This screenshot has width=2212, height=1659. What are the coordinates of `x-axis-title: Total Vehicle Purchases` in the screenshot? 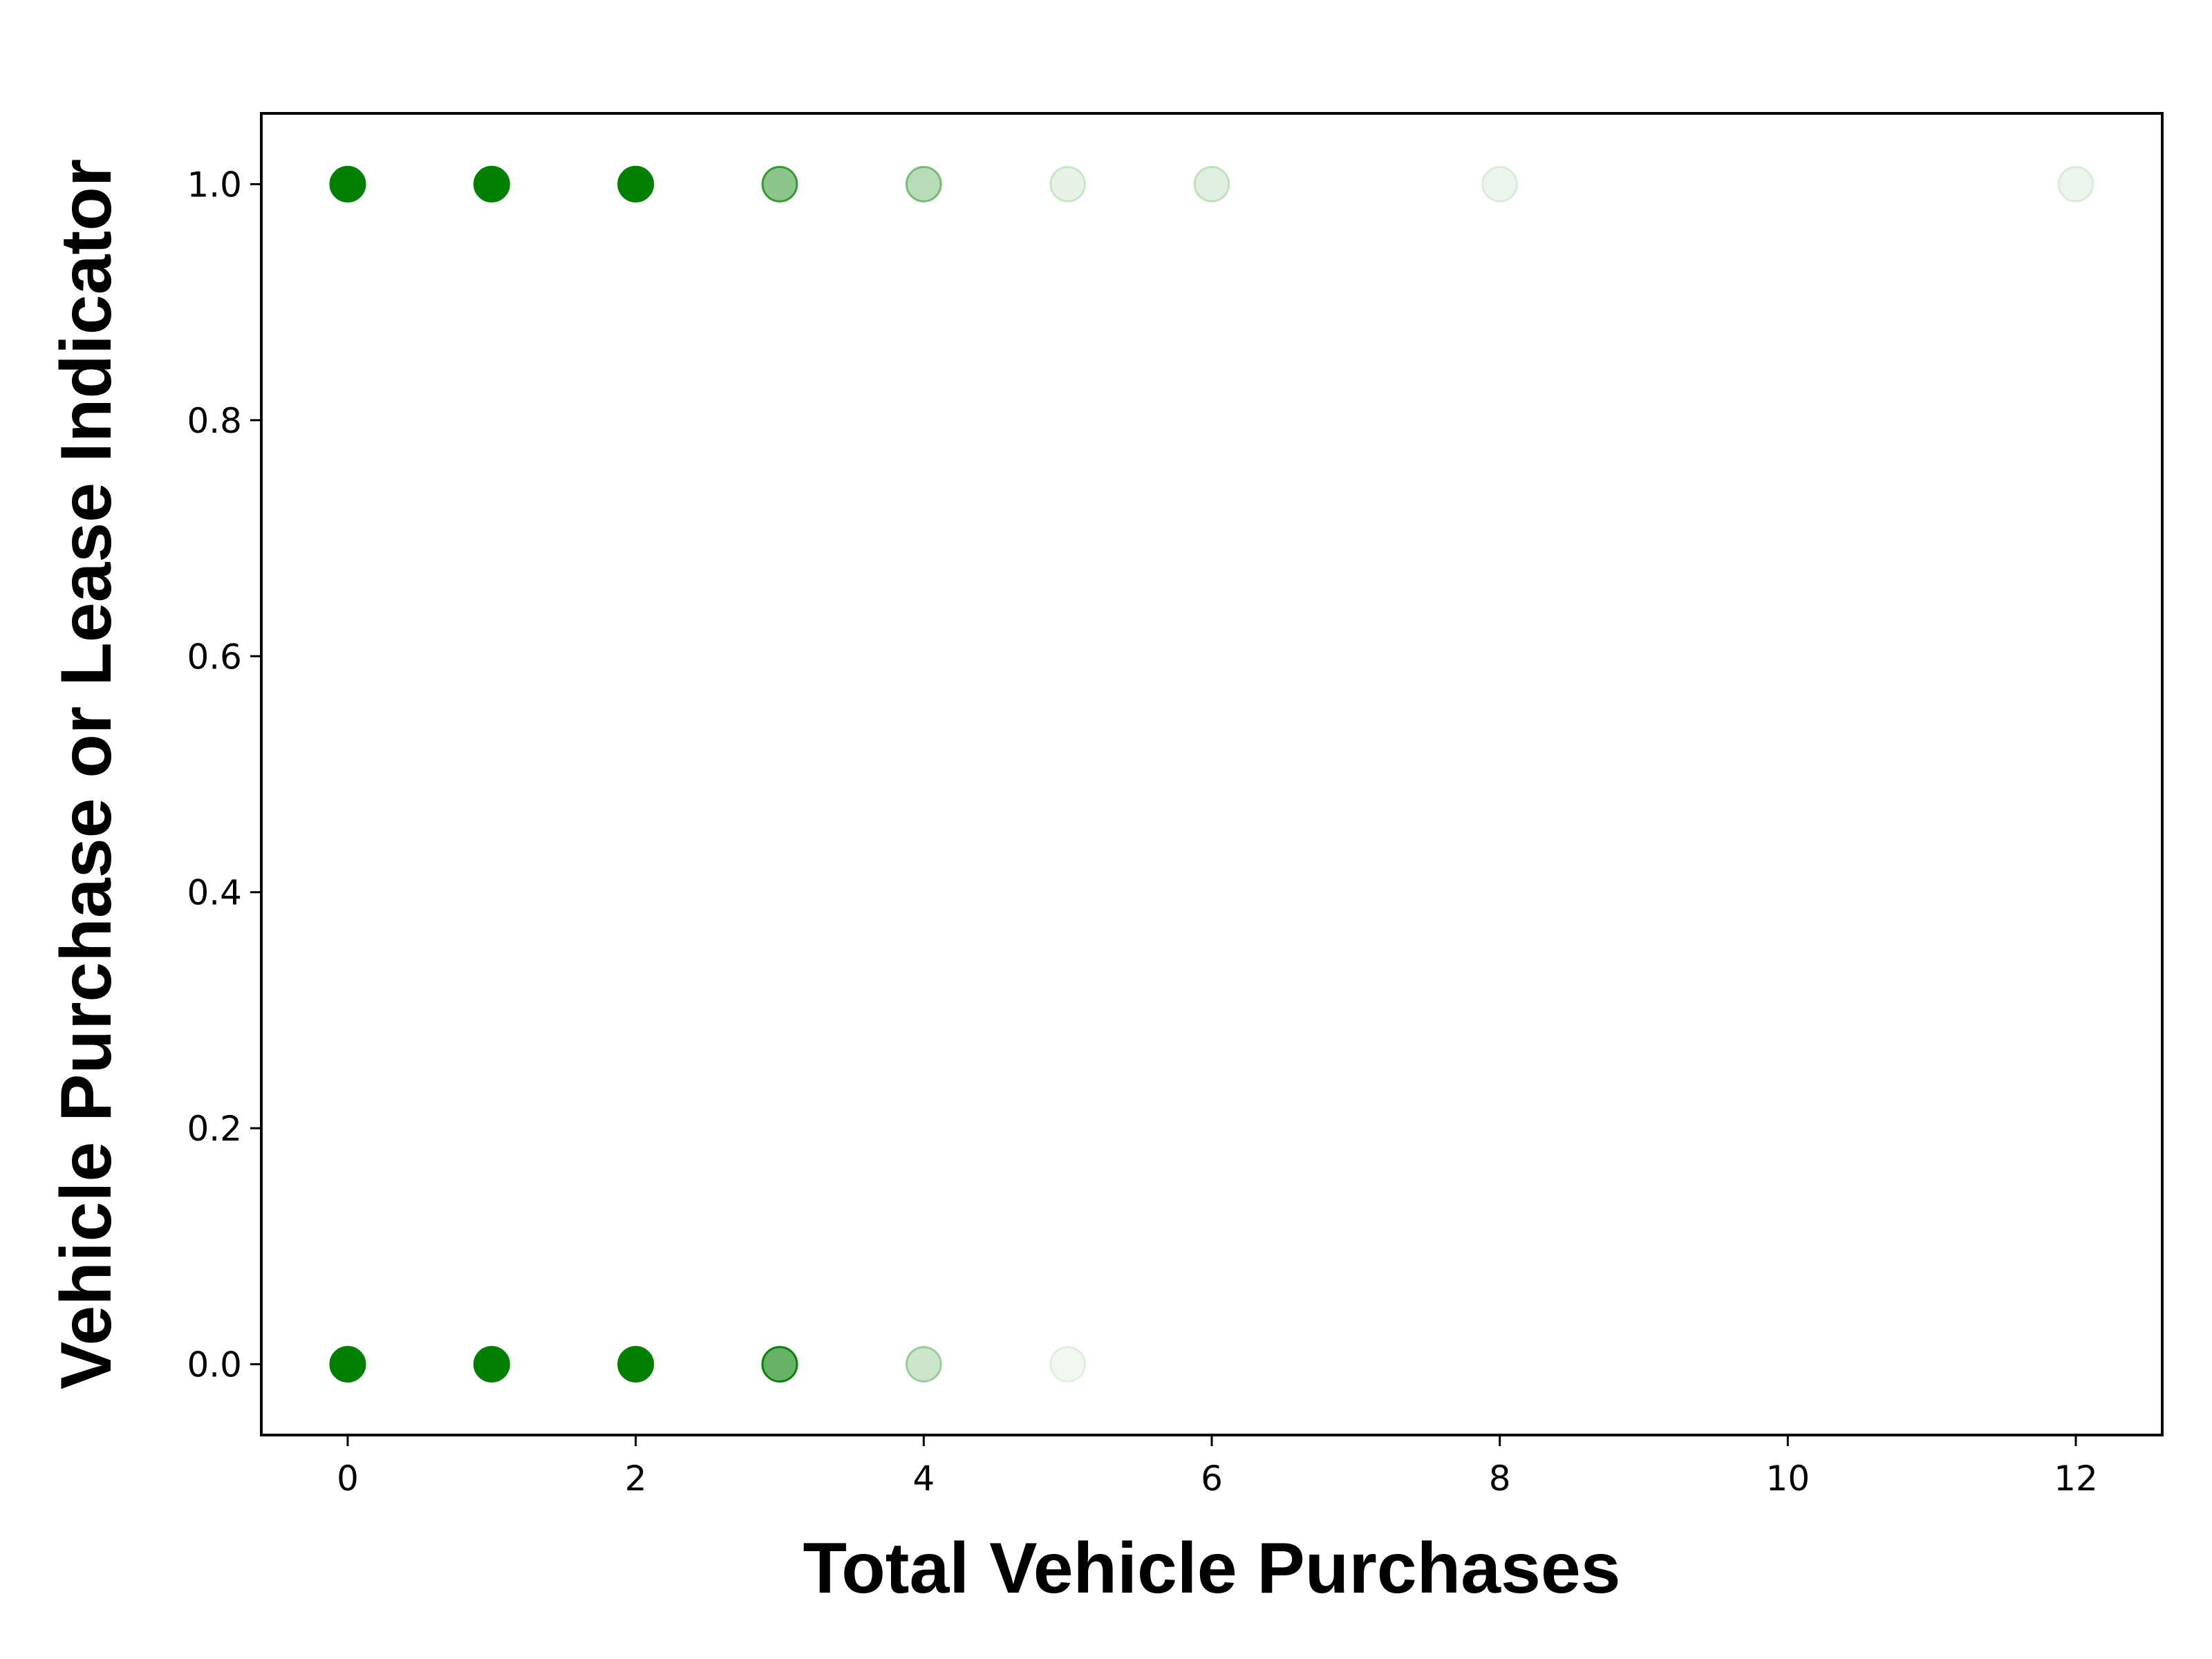 It's located at (1211, 1568).